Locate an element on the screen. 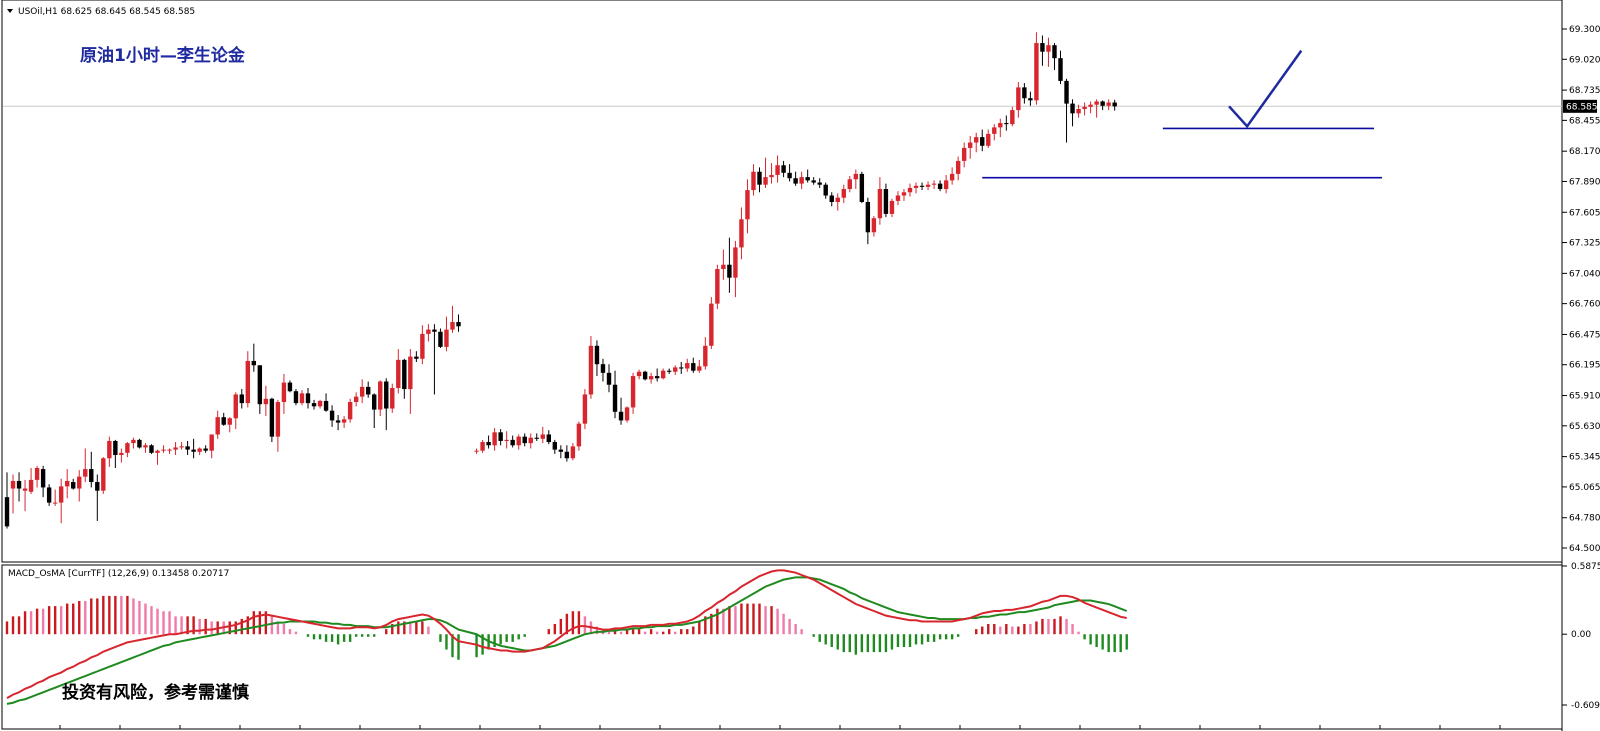 This screenshot has height=731, width=1600. indicator-tick-label: 0.00 is located at coordinates (1581, 635).